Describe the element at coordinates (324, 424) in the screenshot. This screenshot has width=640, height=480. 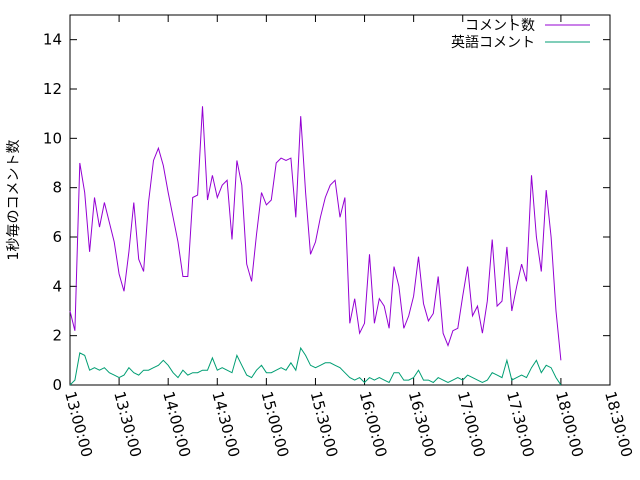
I see `x-tick-label: 15:30:00` at that location.